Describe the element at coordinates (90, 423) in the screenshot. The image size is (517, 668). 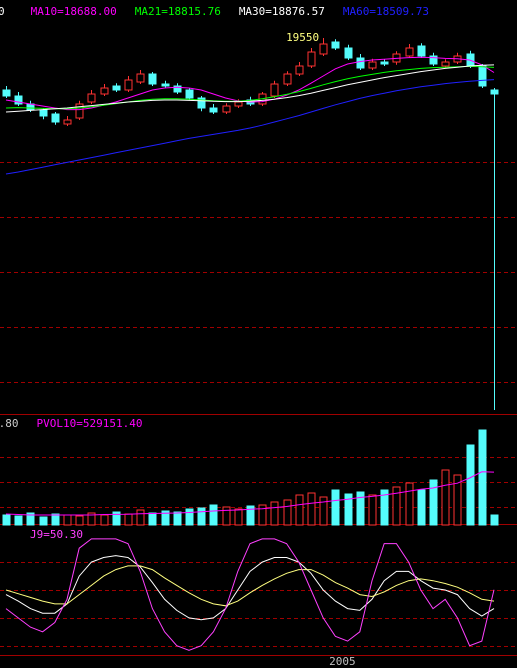
I see `legend-entry: PVOL10=529151.40` at that location.